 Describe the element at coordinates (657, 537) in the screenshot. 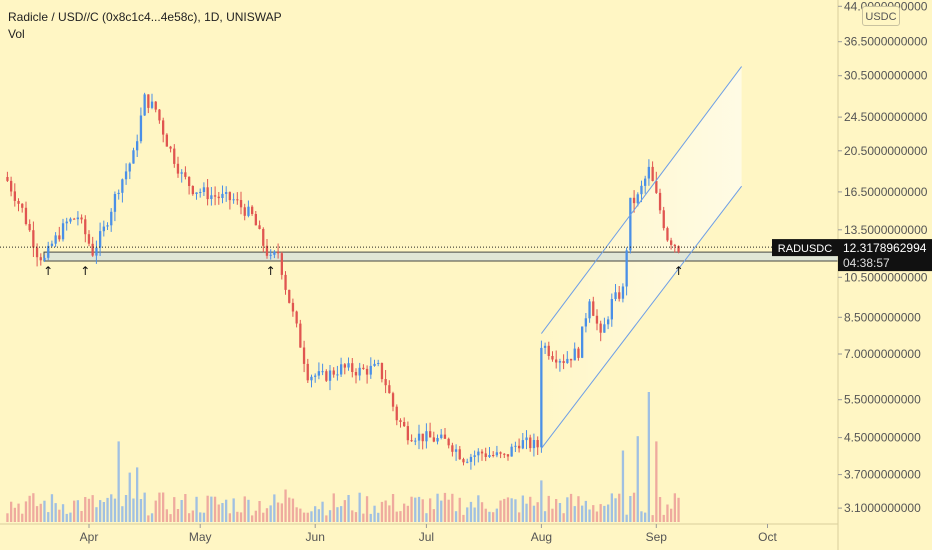

I see `x-tick-label: Sep` at that location.